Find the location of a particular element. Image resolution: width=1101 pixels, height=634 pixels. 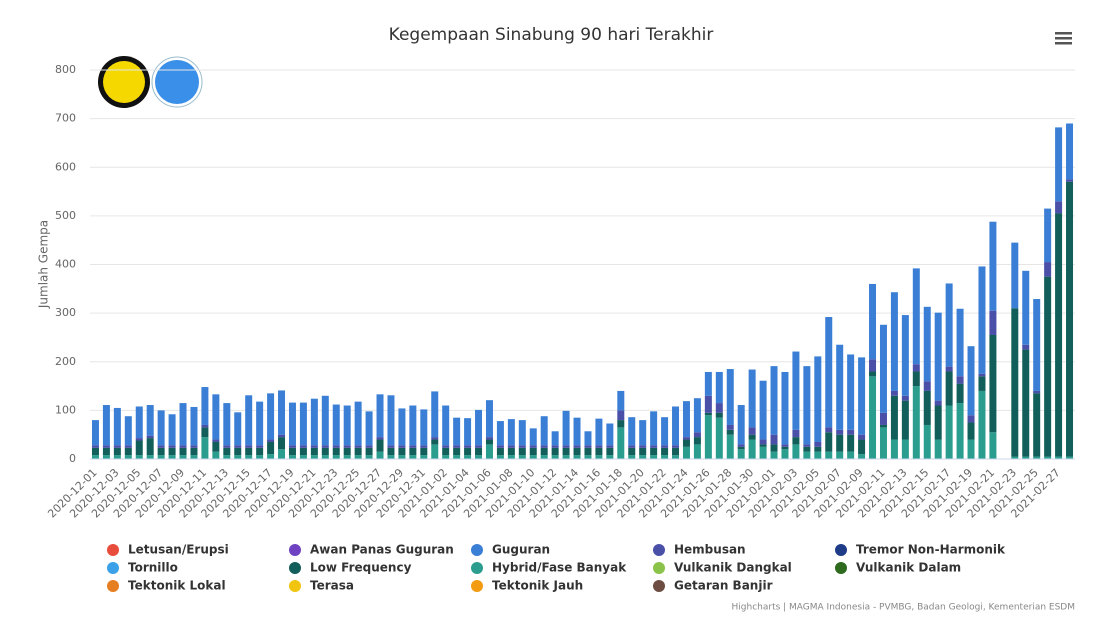

legend-label: Vulkanik Dalam is located at coordinates (908, 568).